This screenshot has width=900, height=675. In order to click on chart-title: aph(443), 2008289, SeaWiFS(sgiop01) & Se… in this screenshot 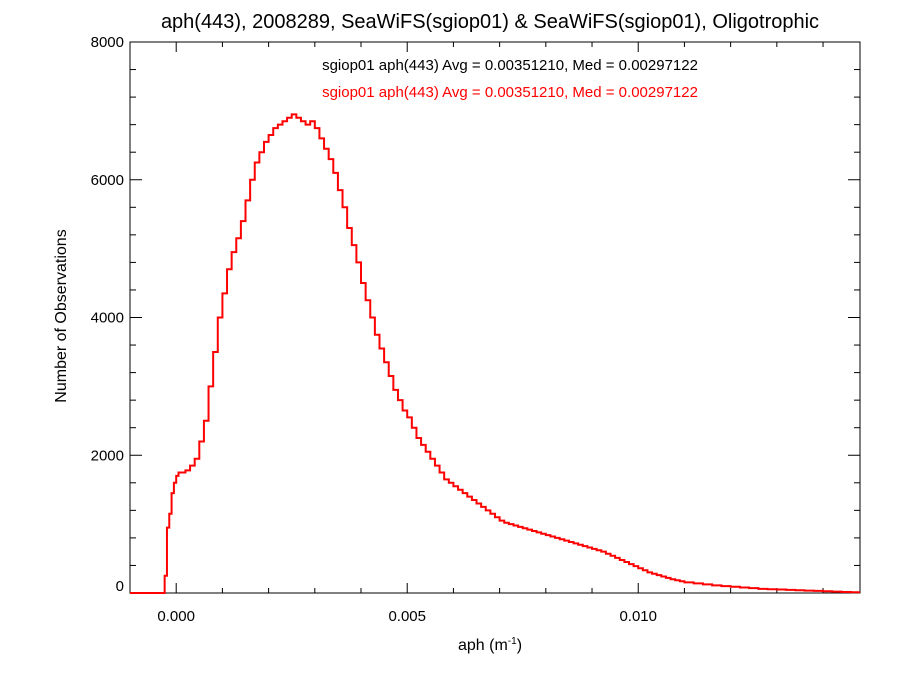, I will do `click(490, 22)`.